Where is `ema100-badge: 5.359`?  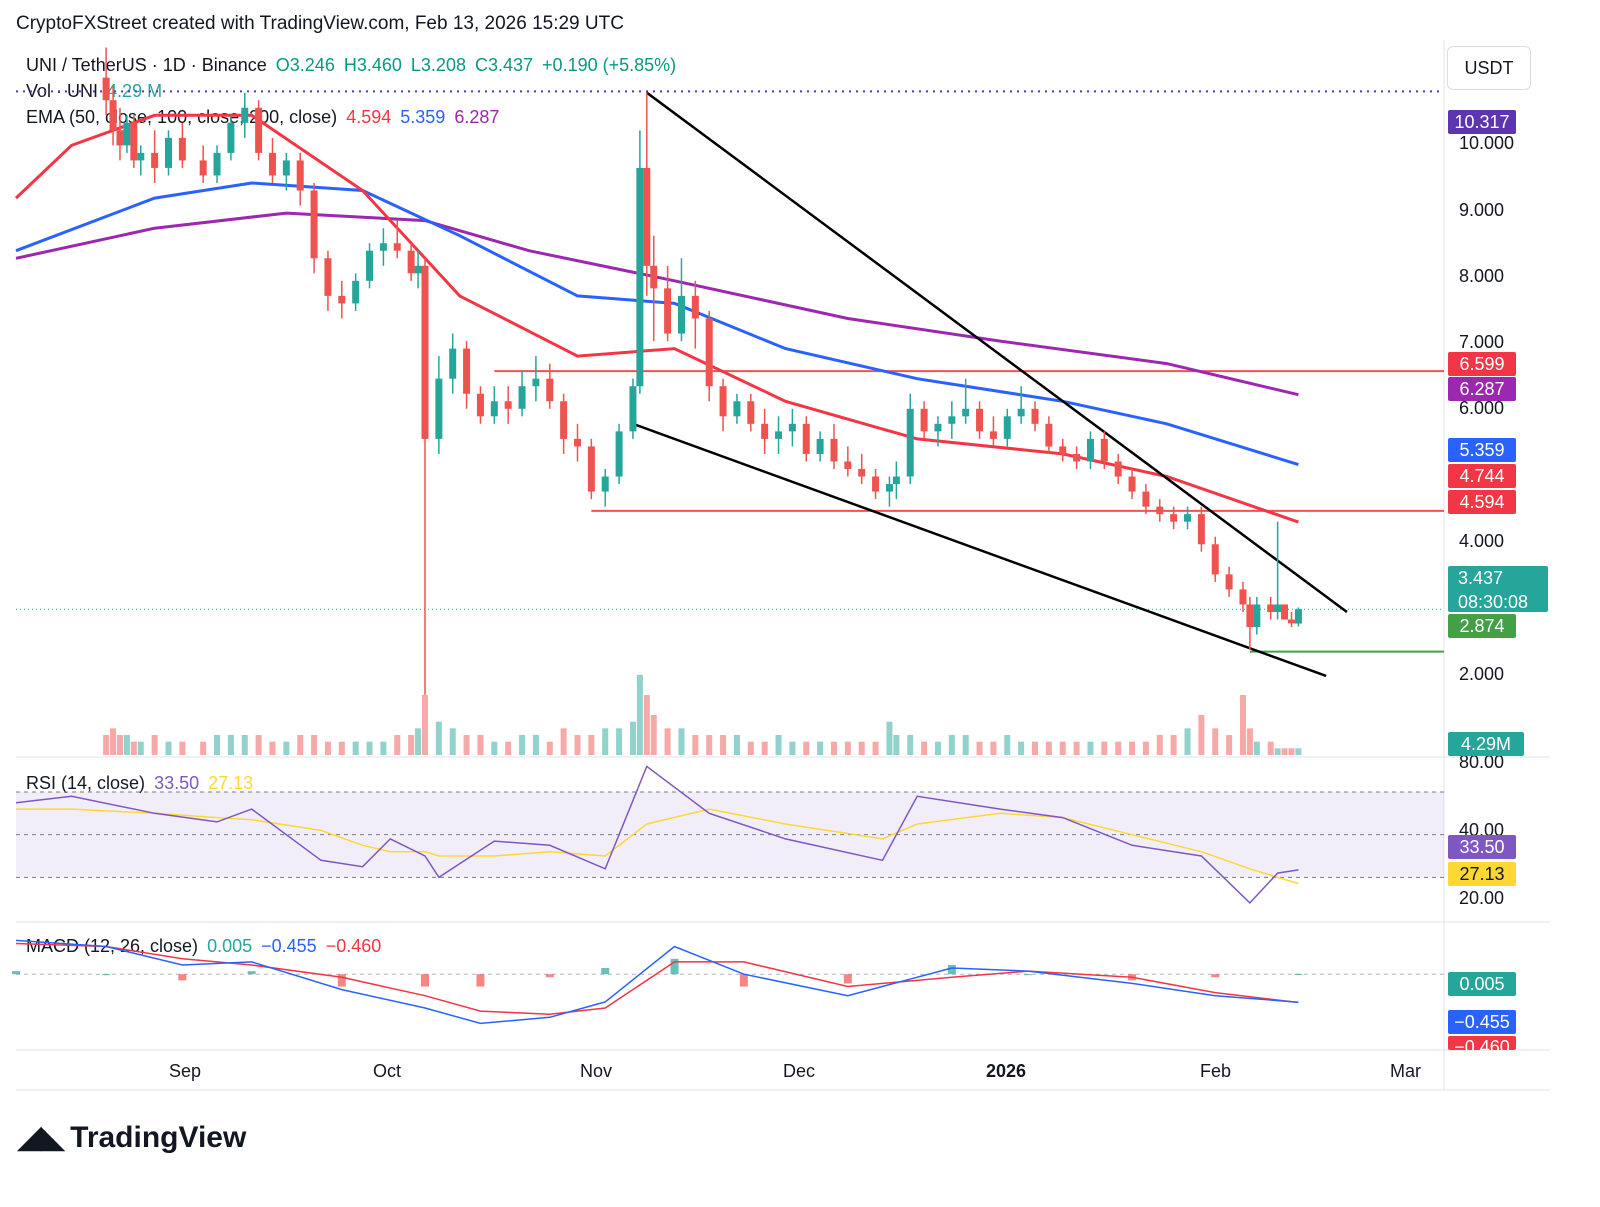
ema100-badge: 5.359 is located at coordinates (1482, 450).